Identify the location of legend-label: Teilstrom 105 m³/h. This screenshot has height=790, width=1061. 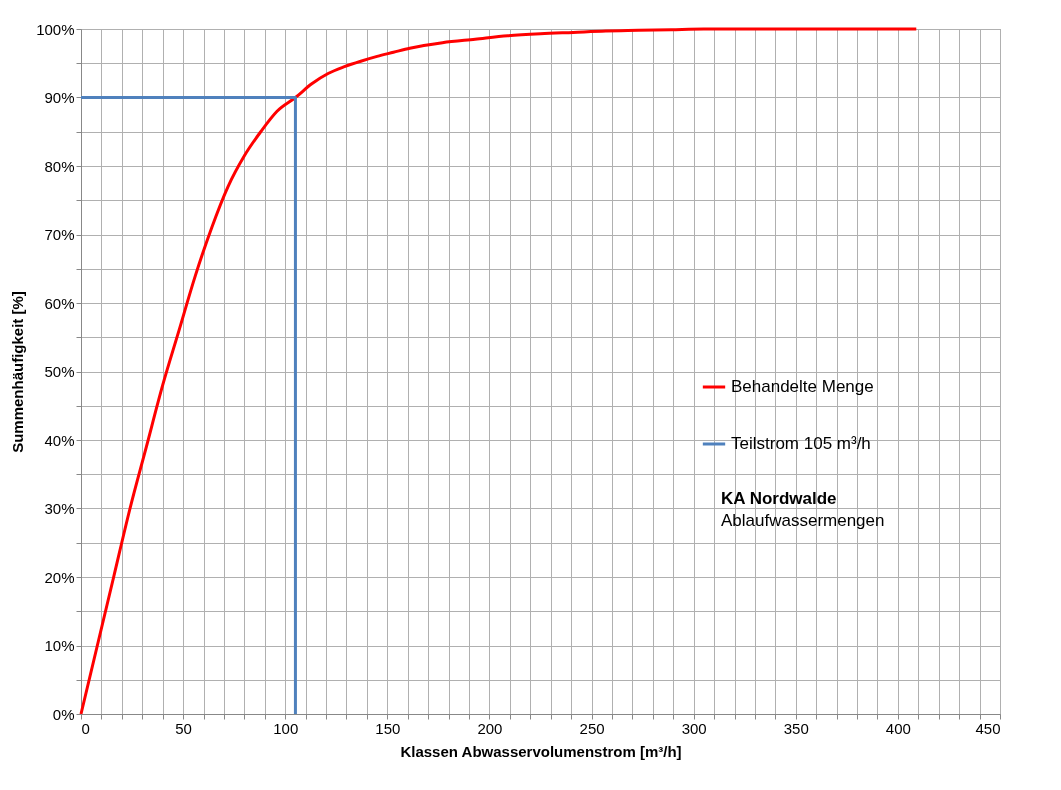
(801, 443).